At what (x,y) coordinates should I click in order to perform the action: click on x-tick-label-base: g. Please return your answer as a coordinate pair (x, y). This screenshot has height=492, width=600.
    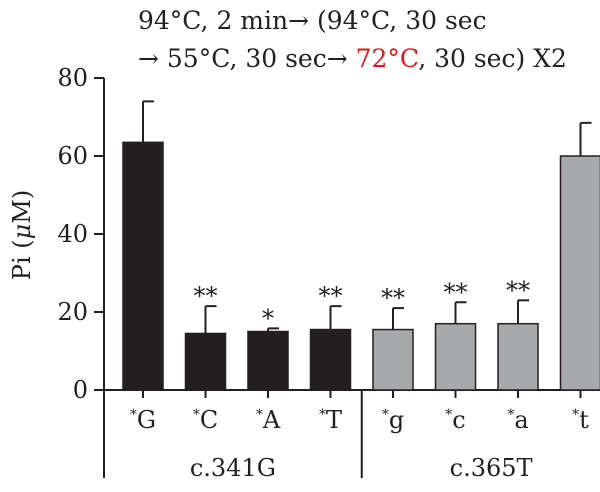
    Looking at the image, I should click on (396, 420).